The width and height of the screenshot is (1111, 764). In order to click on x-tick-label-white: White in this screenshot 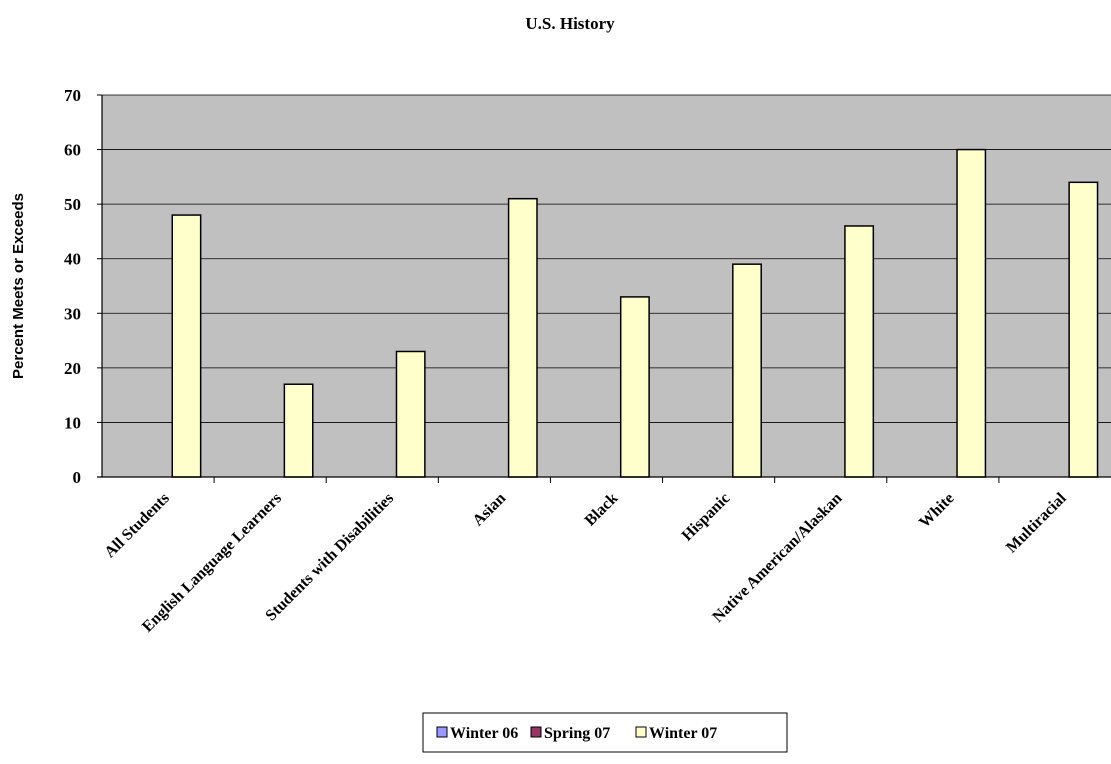, I will do `click(937, 511)`.